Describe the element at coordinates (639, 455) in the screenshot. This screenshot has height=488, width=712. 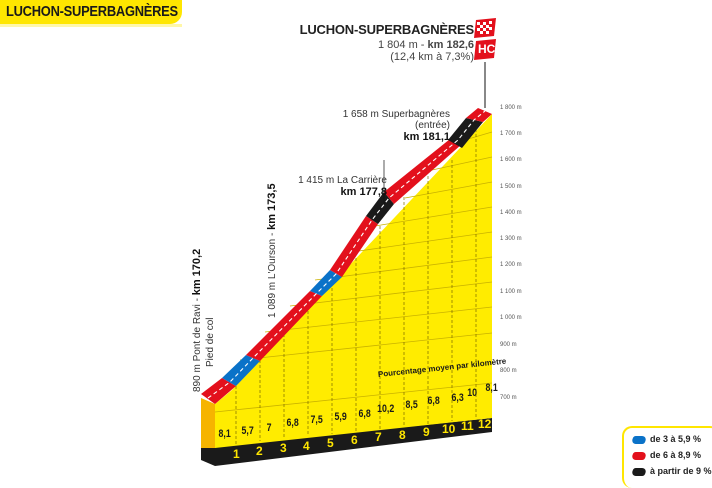
I see `red-swatch-icon` at that location.